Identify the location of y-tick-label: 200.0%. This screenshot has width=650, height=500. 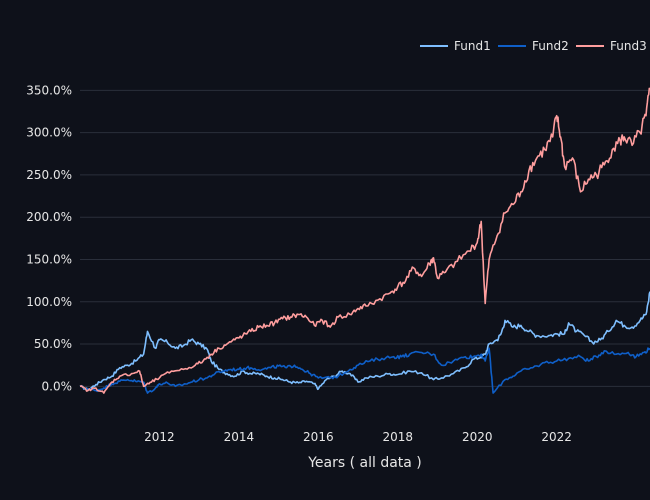
(49, 217).